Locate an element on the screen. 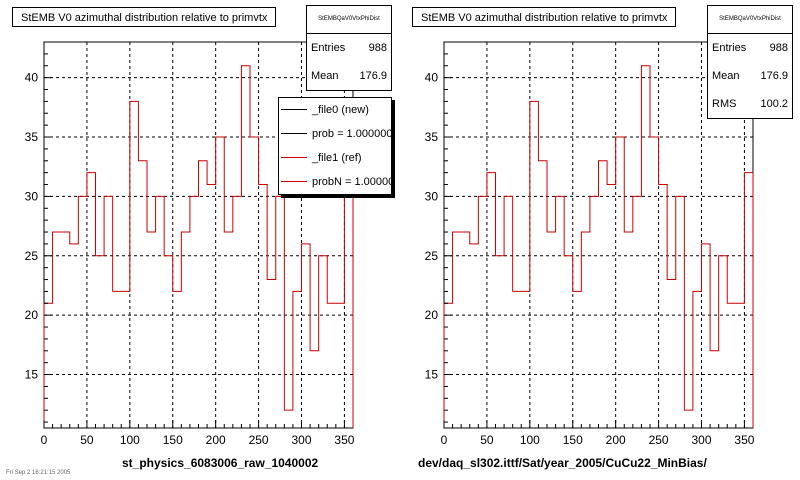  right-stats-rms-row: RMS 100.2 is located at coordinates (750, 104).